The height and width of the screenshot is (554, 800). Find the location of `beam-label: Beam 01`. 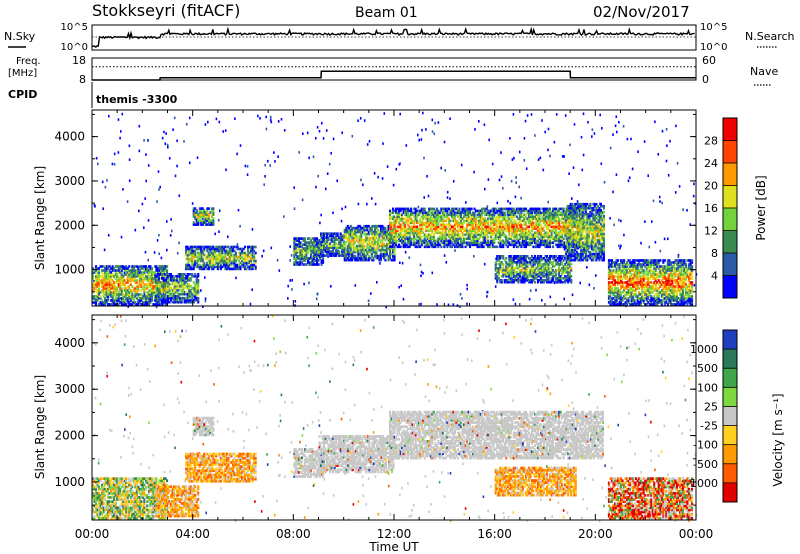

beam-label: Beam 01 is located at coordinates (386, 13).